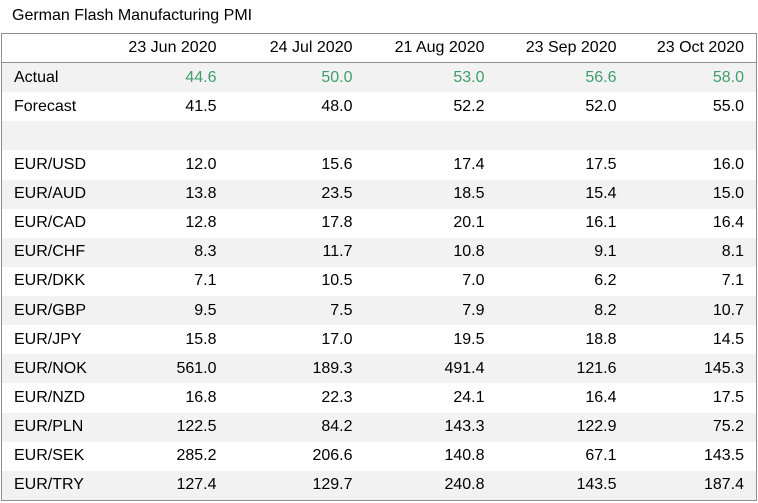  Describe the element at coordinates (379, 397) in the screenshot. I see `table-row: EUR/NZD 16.8 22.3 24.1 16.4 17.5` at that location.